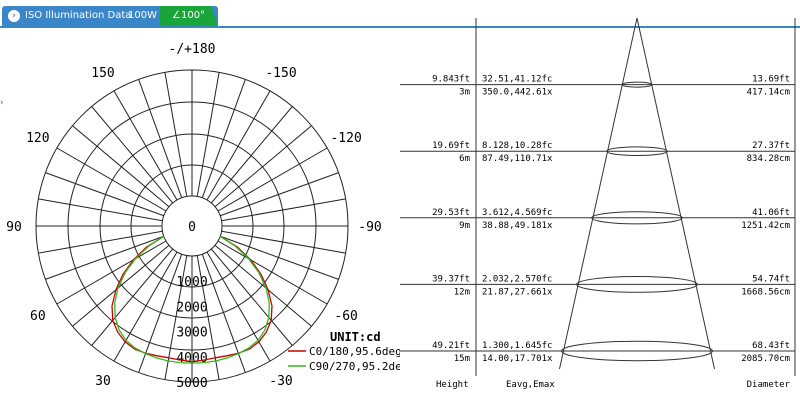 The height and width of the screenshot is (415, 800). I want to click on row-height-ft: 19.69ft, so click(451, 146).